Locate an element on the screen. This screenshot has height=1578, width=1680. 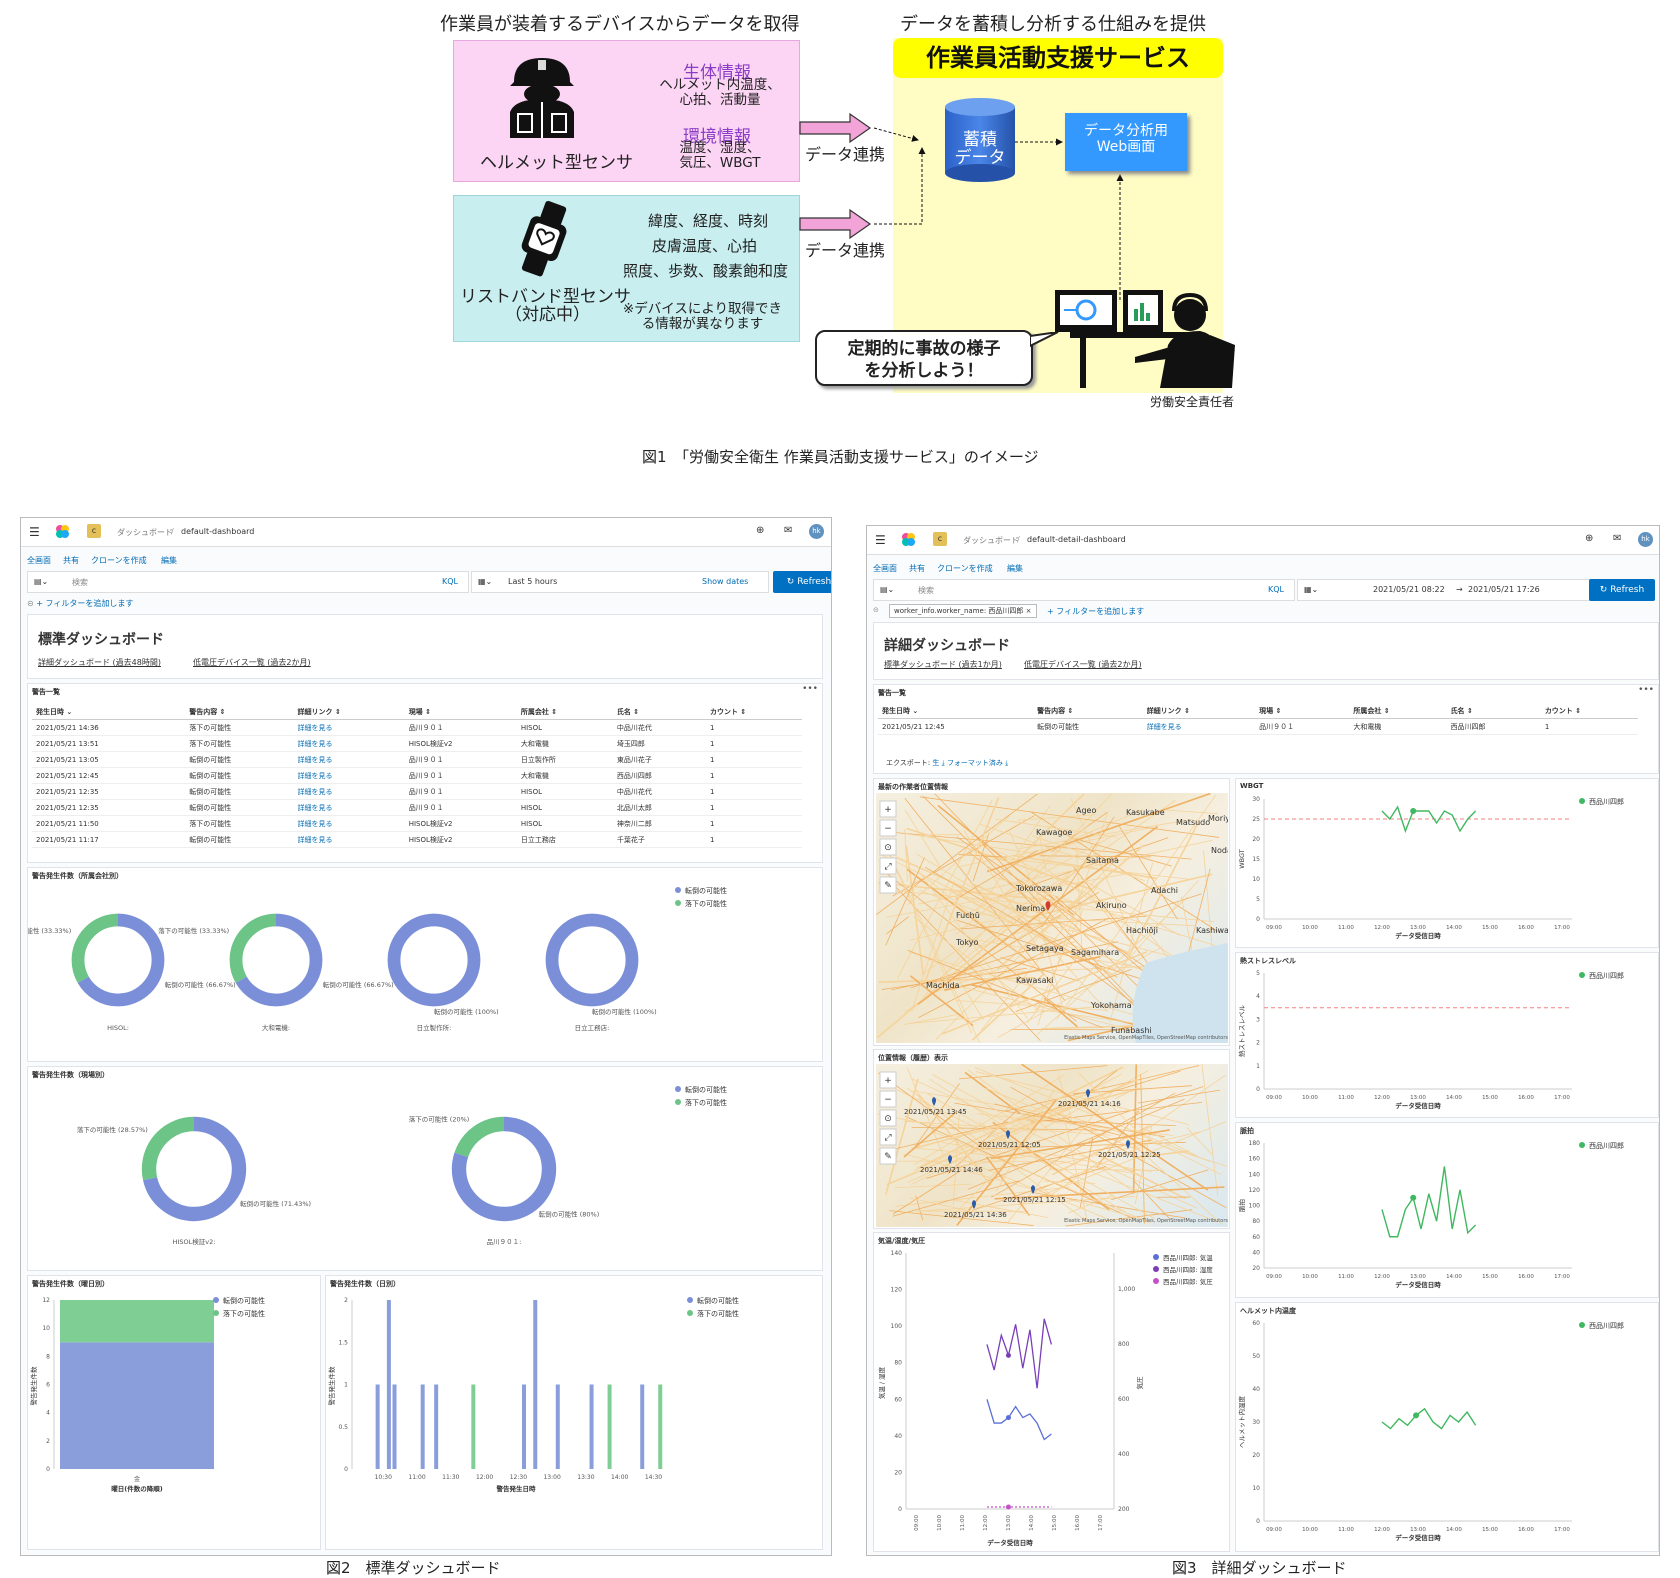
filter-chip: worker_info.worker_name: 西品川四郎 × is located at coordinates (963, 611).